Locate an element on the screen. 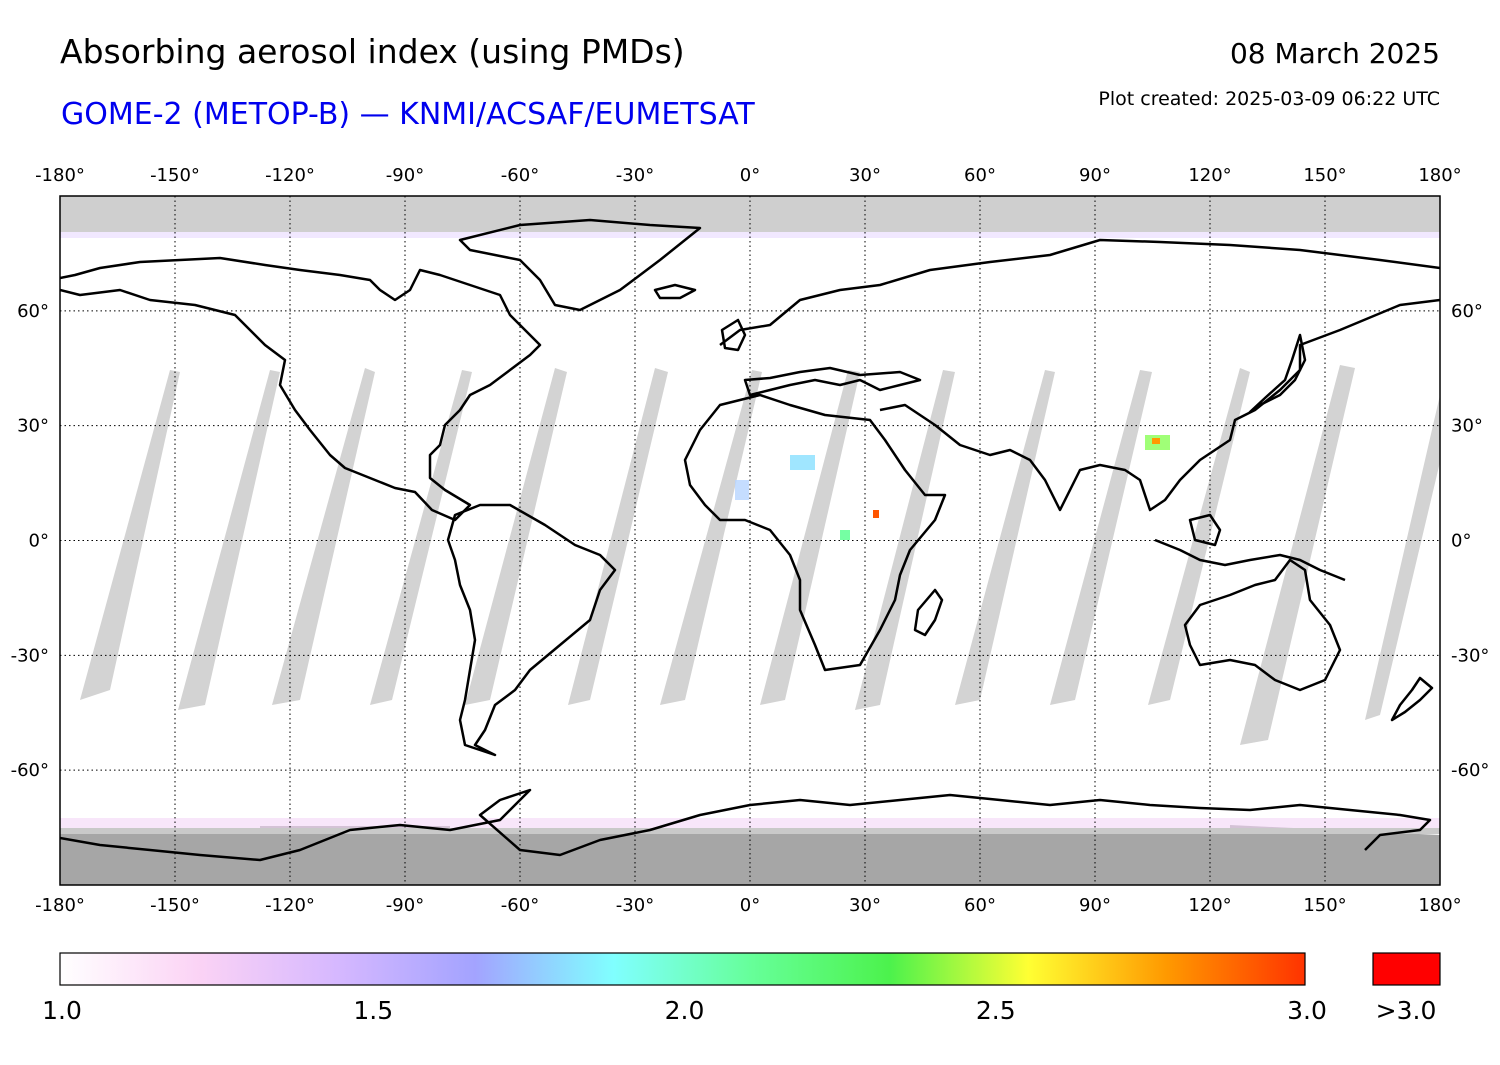 This screenshot has width=1500, height=1065. coastline-greenland is located at coordinates (580, 265).